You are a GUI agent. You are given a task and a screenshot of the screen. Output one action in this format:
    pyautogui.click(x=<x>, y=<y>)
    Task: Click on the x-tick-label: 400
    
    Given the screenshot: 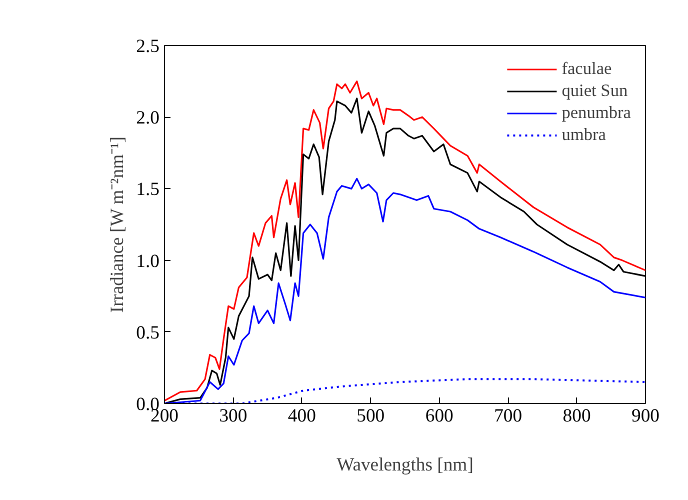 What is the action you would take?
    pyautogui.click(x=302, y=416)
    